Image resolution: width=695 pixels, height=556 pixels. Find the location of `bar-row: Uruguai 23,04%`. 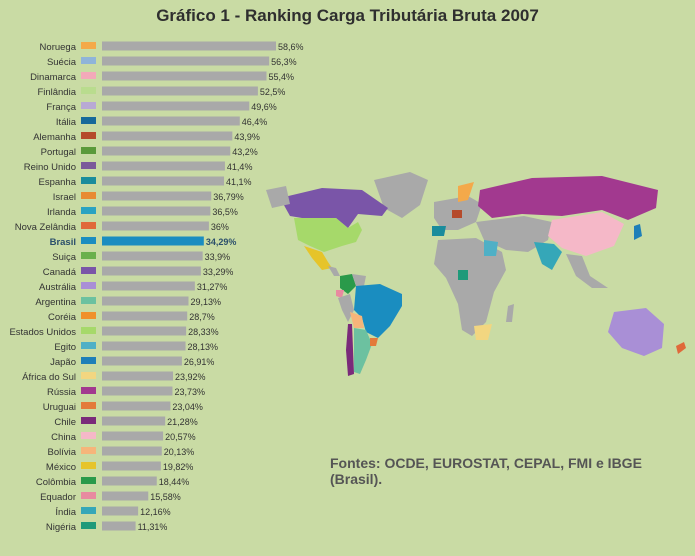

bar-row: Uruguai 23,04% is located at coordinates (123, 407).